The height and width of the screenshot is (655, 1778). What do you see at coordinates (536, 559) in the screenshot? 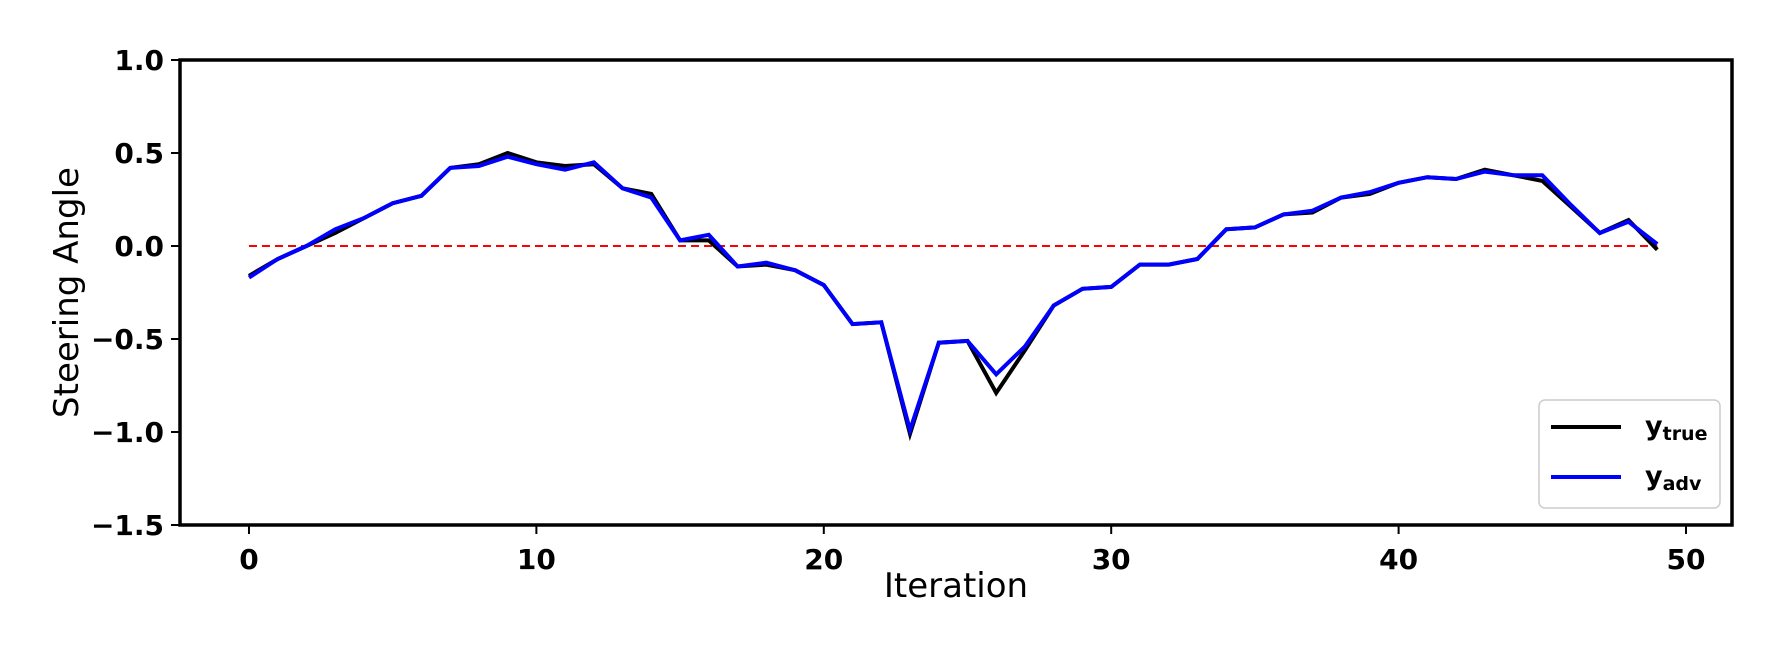
I see `x-tick-label: 10` at bounding box center [536, 559].